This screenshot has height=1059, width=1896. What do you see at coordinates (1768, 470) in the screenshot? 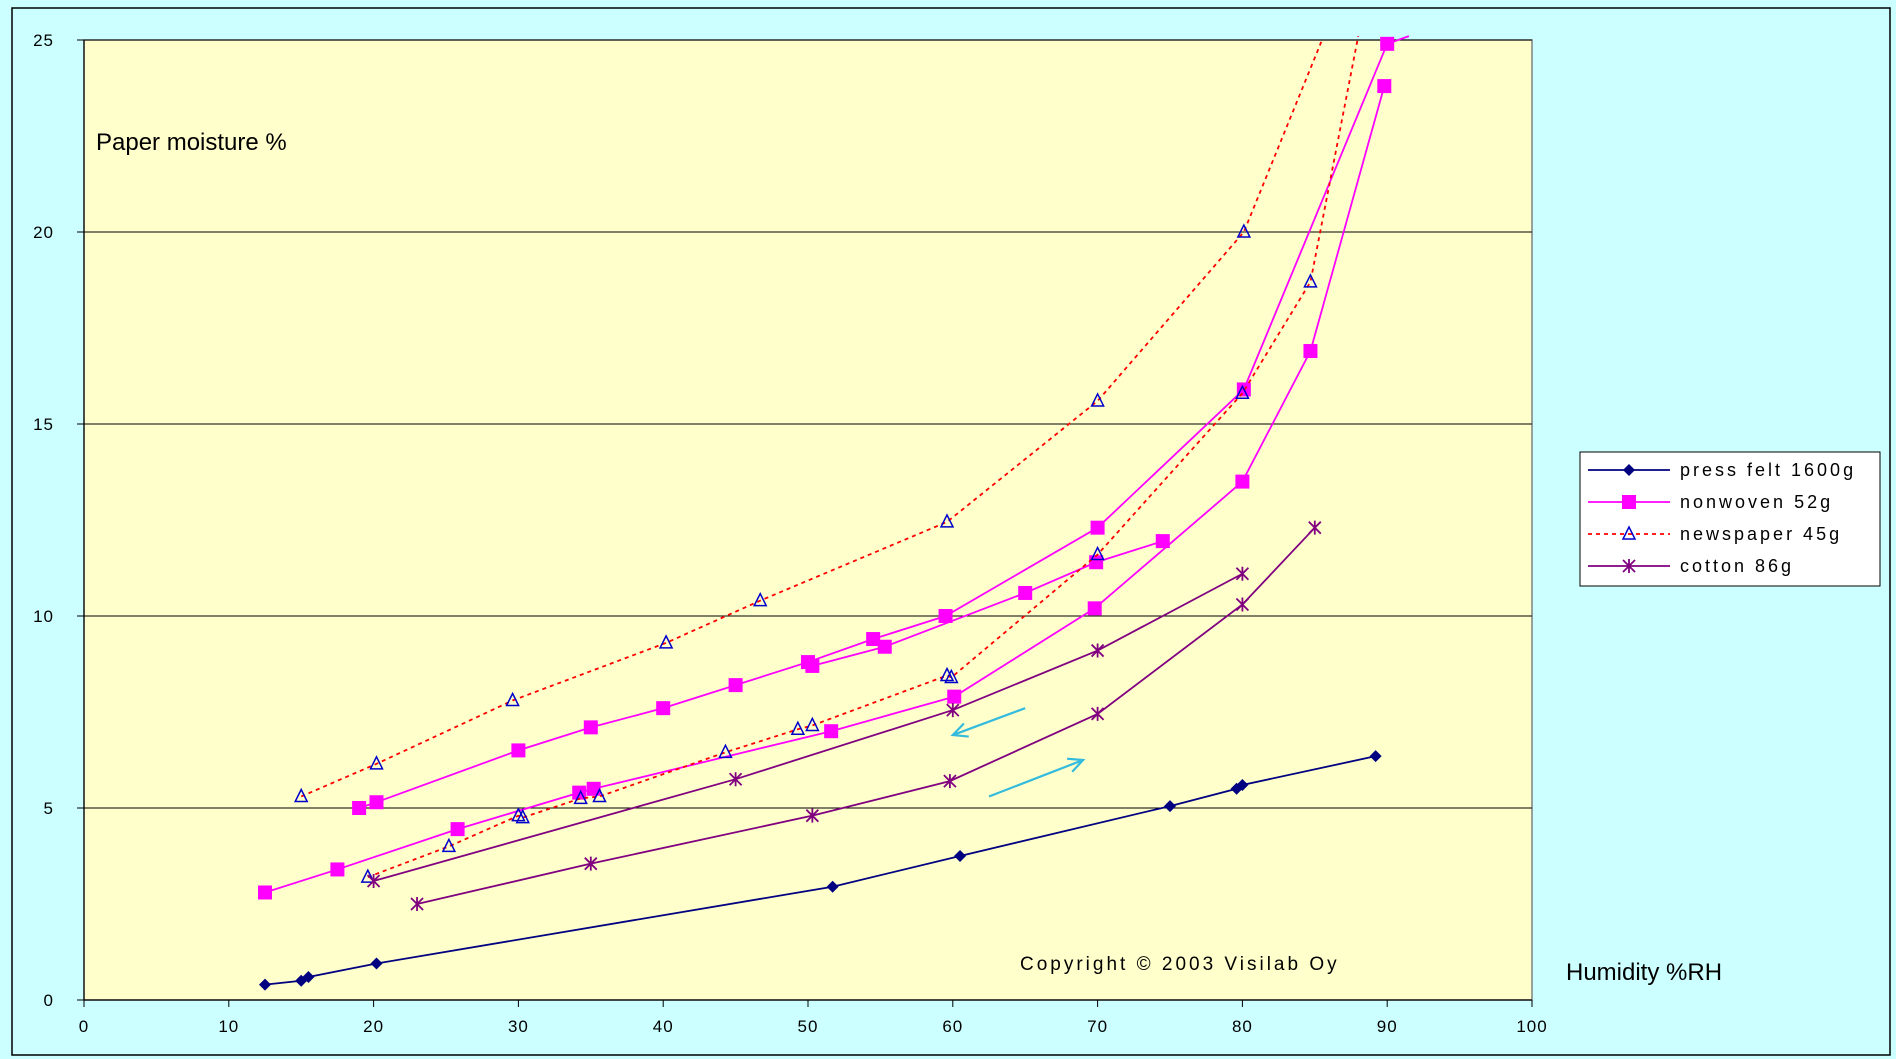
I see `legend-label: press felt 1600g` at bounding box center [1768, 470].